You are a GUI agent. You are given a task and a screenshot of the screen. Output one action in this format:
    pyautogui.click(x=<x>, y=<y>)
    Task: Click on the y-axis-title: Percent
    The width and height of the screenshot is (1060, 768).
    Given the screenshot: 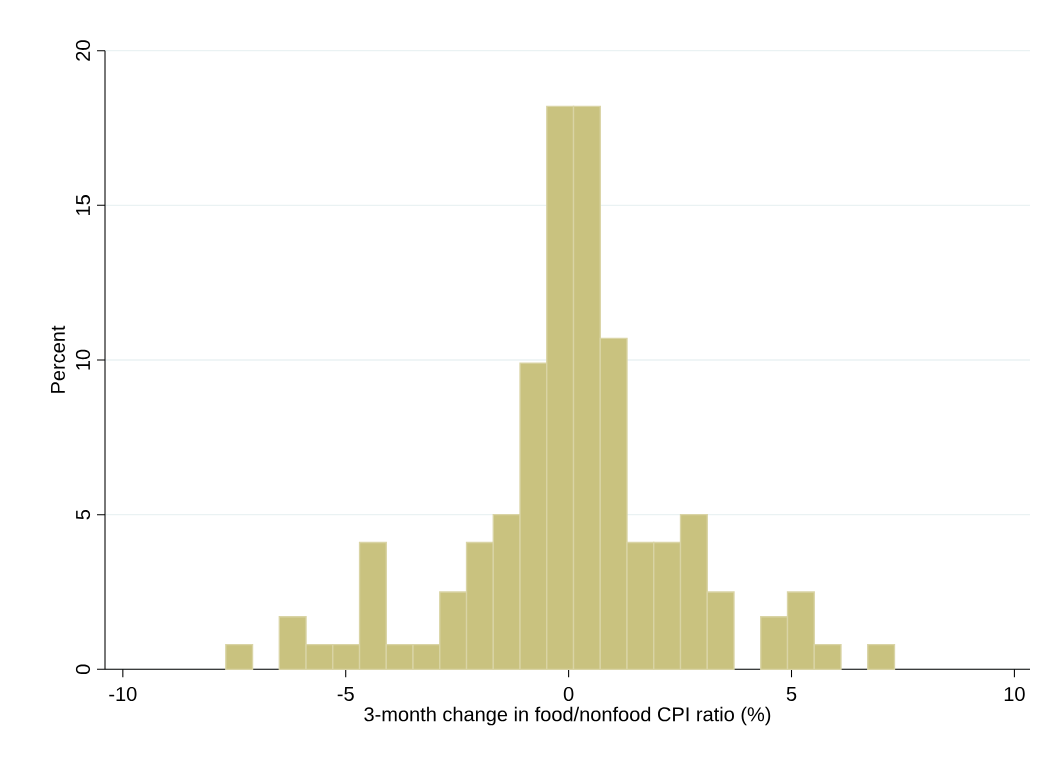 What is the action you would take?
    pyautogui.click(x=58, y=359)
    